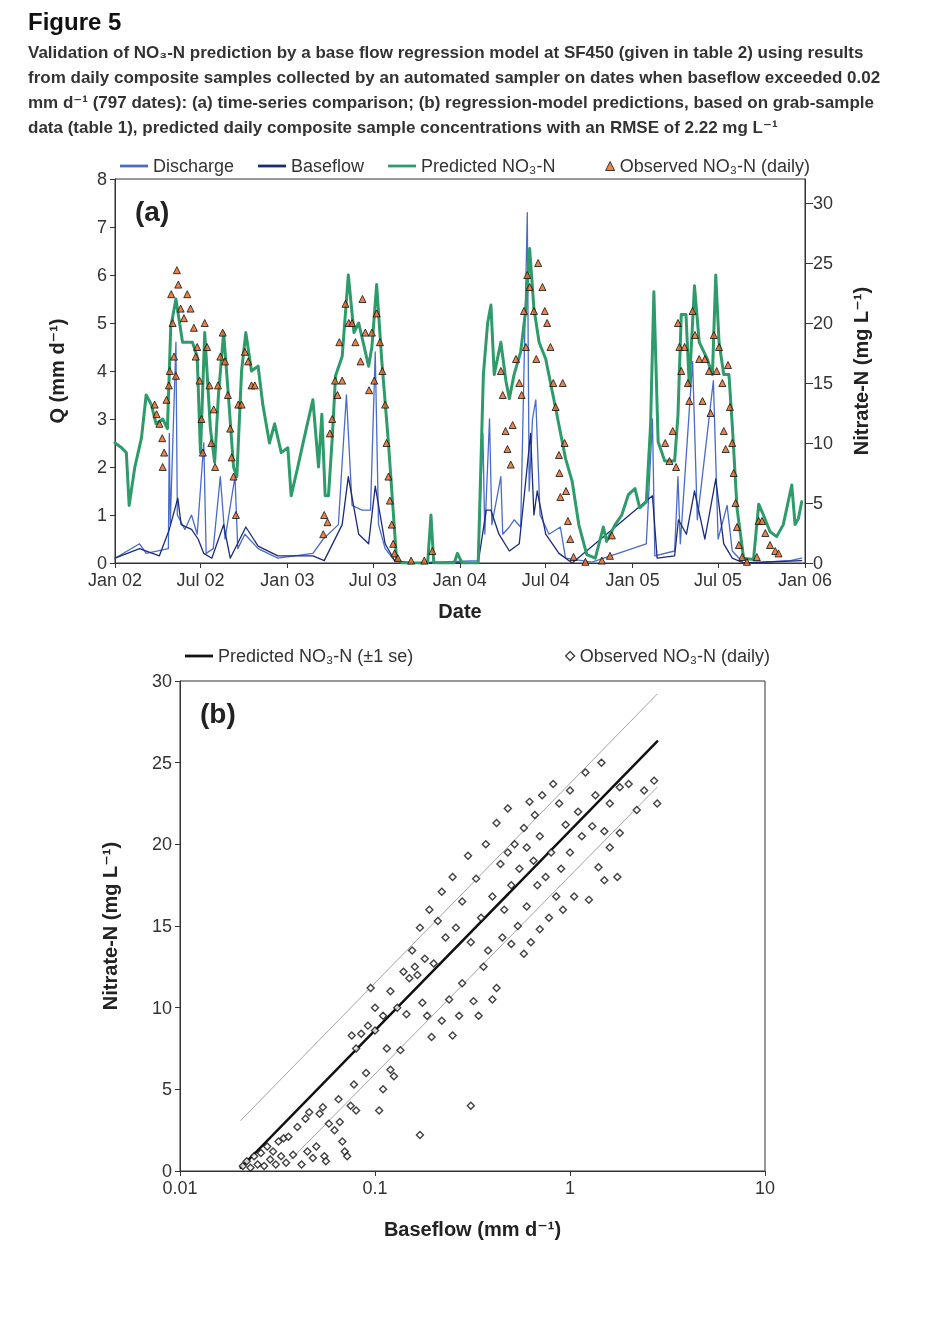 The height and width of the screenshot is (1336, 927). I want to click on y2-tick-label: 30, so click(823, 203).